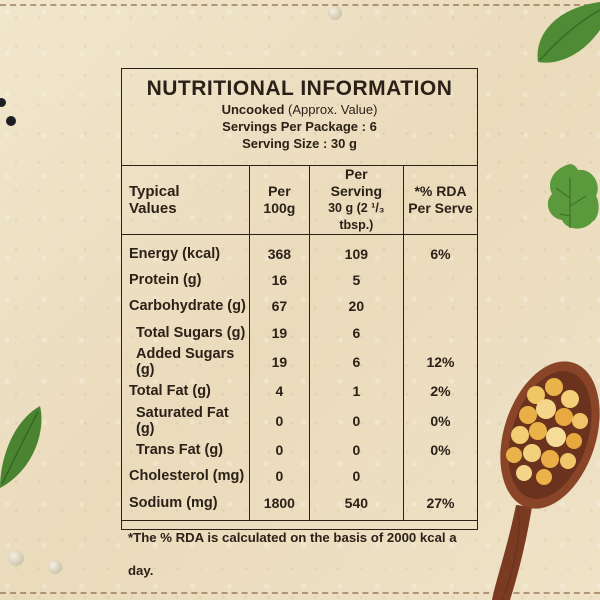  I want to click on header-per-serving: Per Serving 30 g (2 ¹/₃ tbsp.), so click(356, 200).